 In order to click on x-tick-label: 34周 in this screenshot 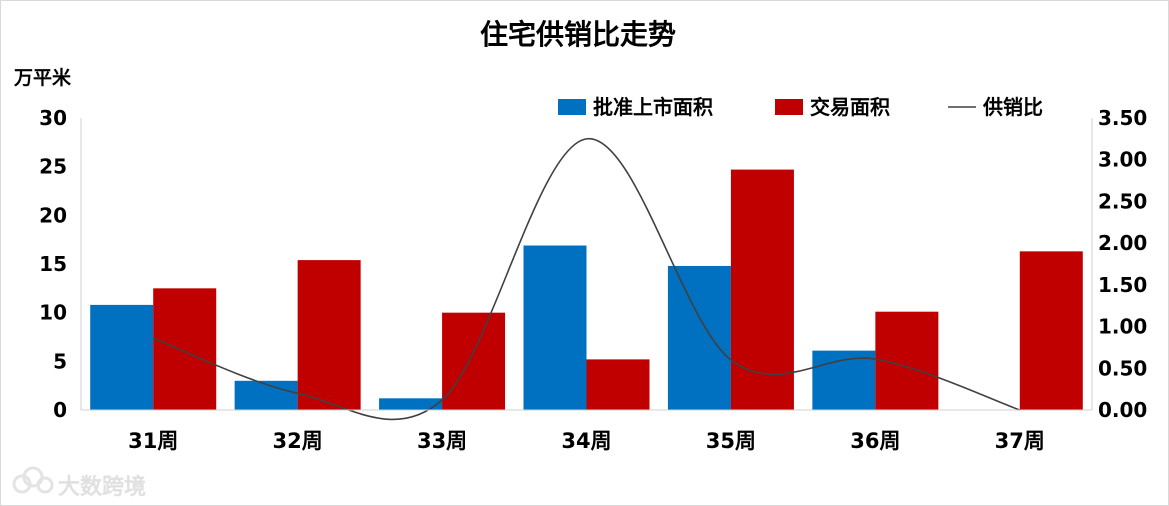, I will do `click(586, 441)`.